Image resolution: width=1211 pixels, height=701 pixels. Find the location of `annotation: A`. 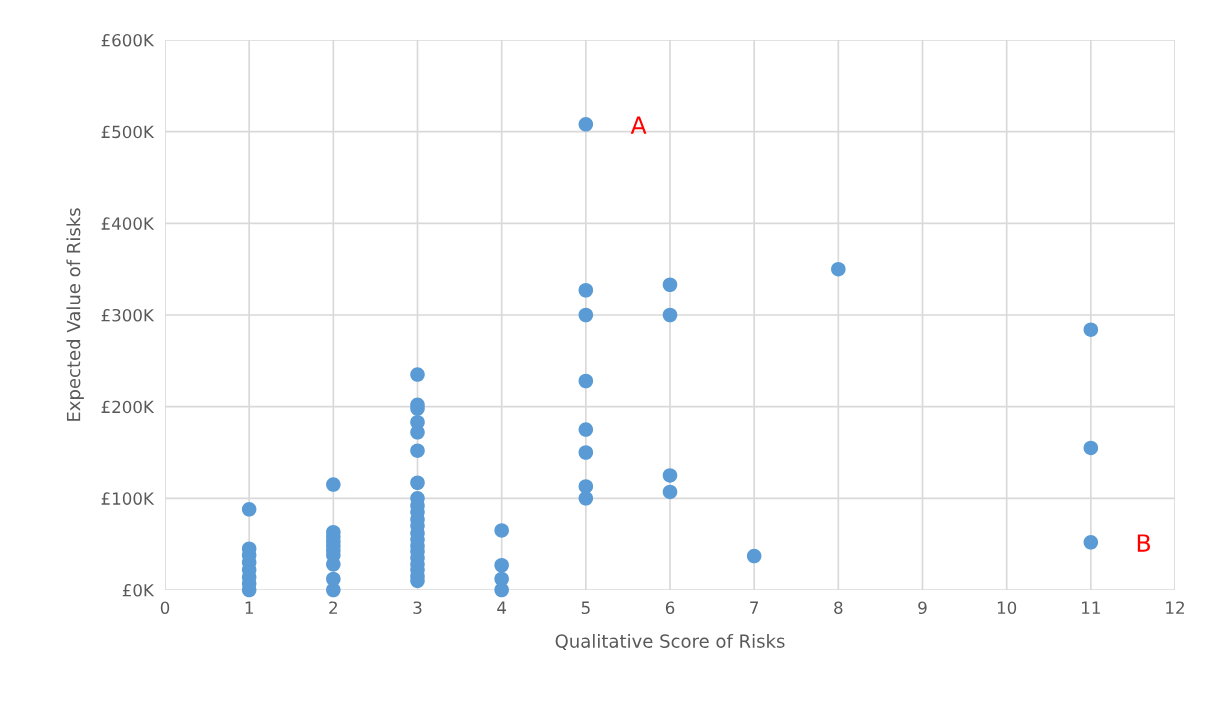

annotation: A is located at coordinates (638, 125).